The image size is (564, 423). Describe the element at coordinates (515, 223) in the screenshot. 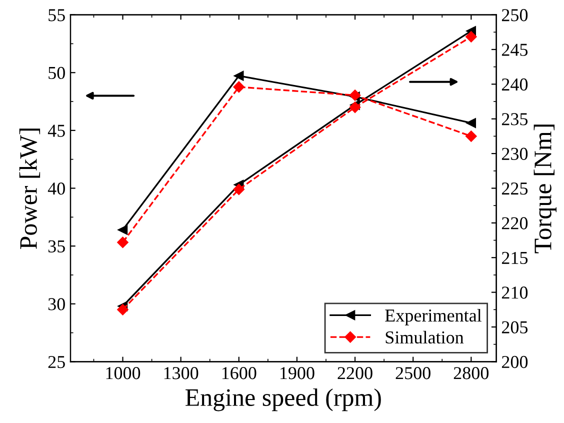

I see `y2-tick-label: 220` at that location.